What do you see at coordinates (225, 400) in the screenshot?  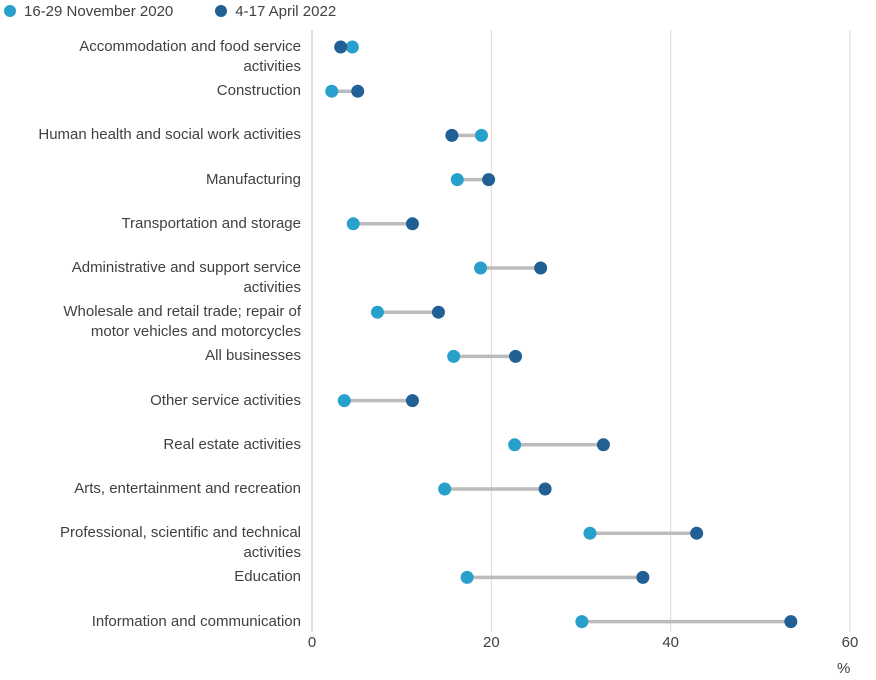 I see `category-label-line: Other service activities` at bounding box center [225, 400].